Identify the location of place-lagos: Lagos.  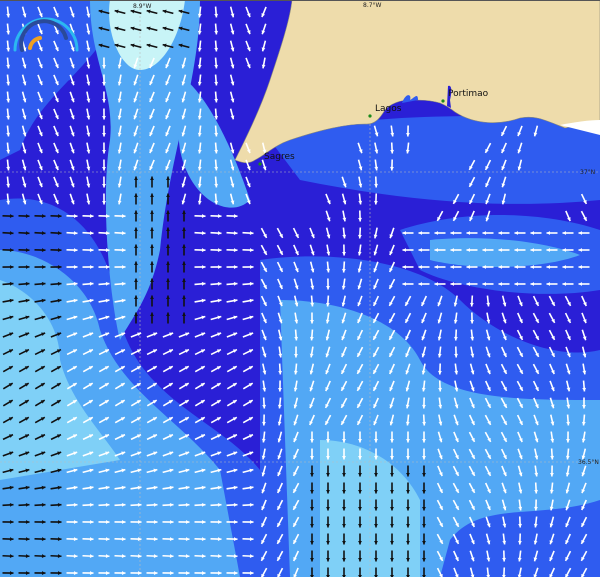
(385, 111).